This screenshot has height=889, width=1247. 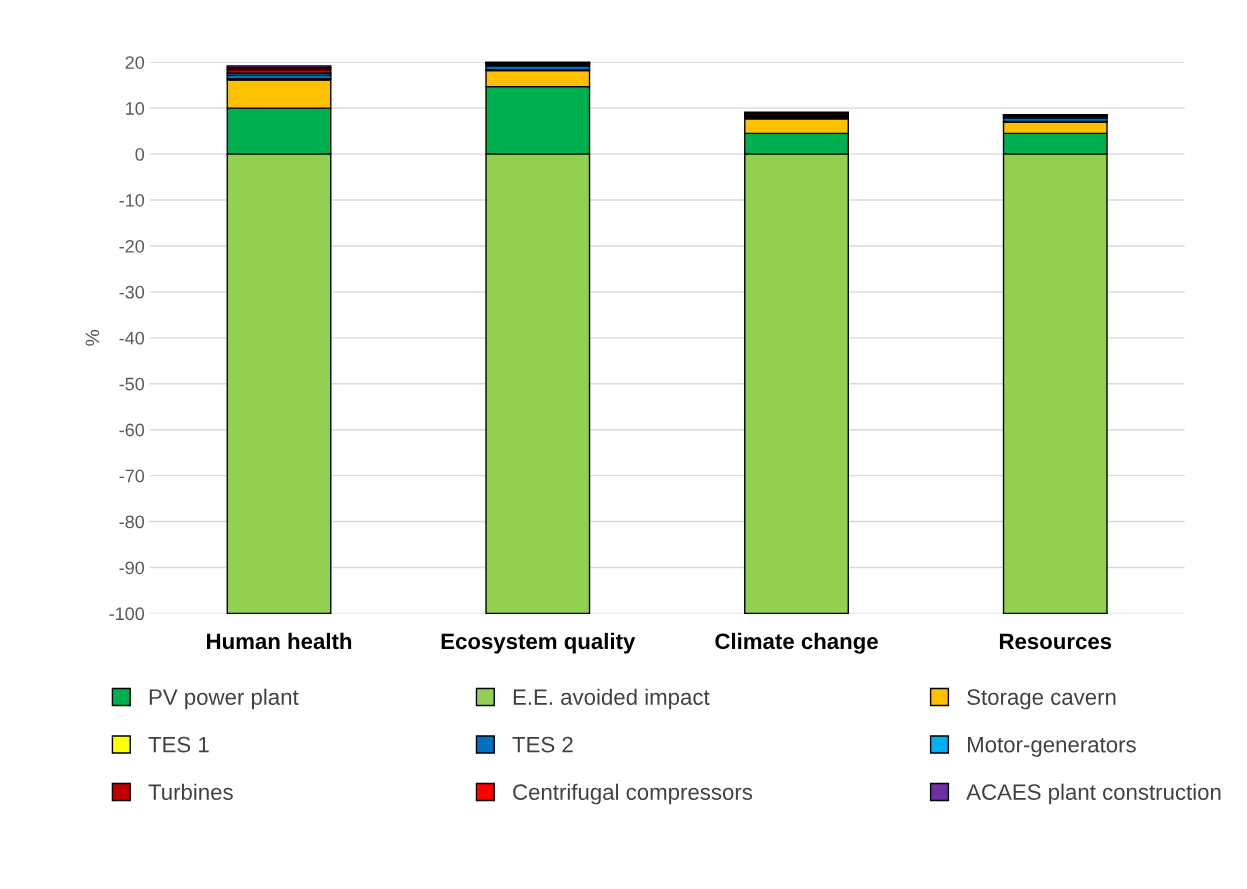 I want to click on y-tick-label: 10, so click(x=135, y=108).